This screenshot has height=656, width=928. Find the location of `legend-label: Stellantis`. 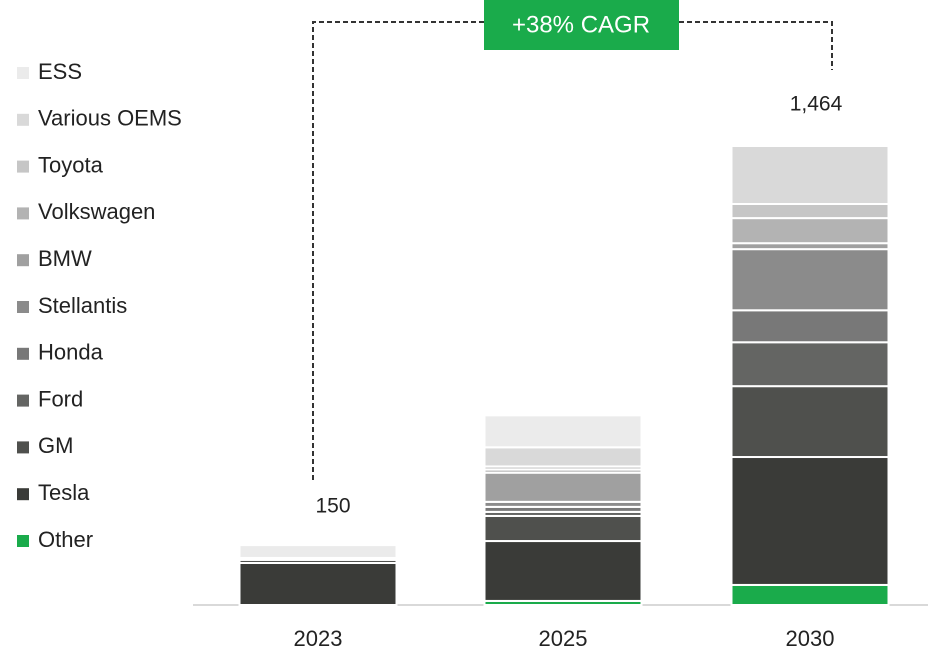

legend-label: Stellantis is located at coordinates (82, 305).